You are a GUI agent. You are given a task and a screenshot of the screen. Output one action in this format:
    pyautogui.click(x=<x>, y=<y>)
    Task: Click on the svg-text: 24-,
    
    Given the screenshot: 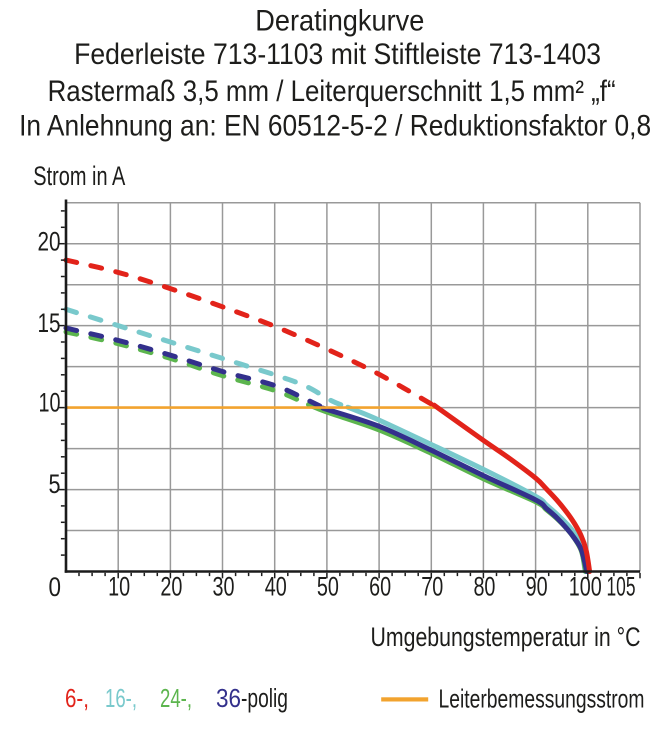 What is the action you would take?
    pyautogui.click(x=176, y=699)
    